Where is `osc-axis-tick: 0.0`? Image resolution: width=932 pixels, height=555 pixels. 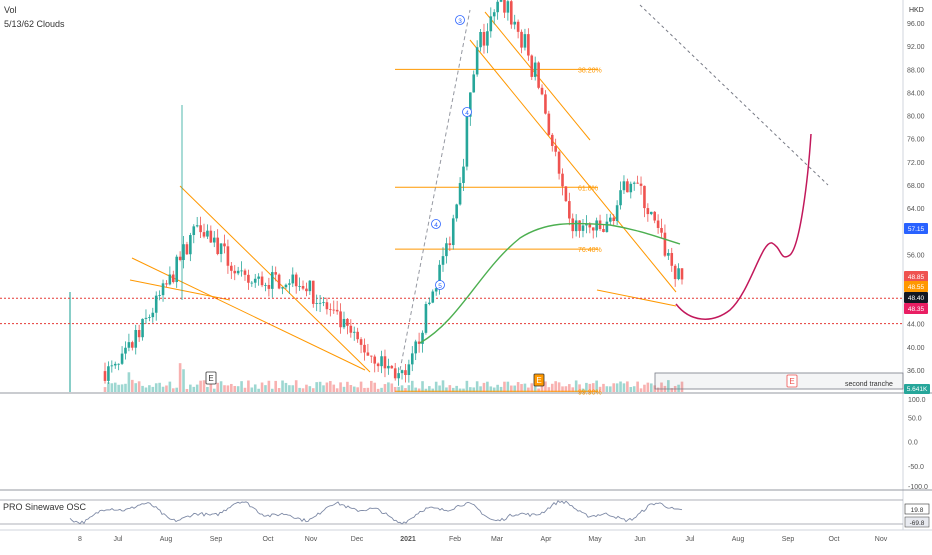
osc-axis-tick: 0.0 is located at coordinates (913, 443).